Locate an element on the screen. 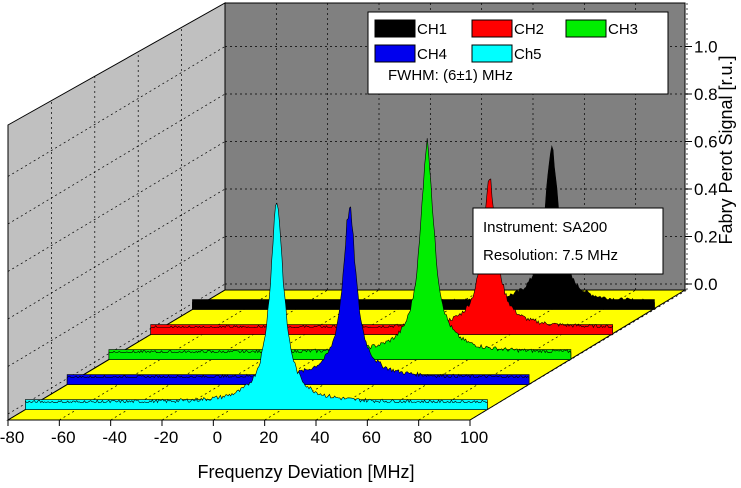  annotation-box is located at coordinates (568, 241).